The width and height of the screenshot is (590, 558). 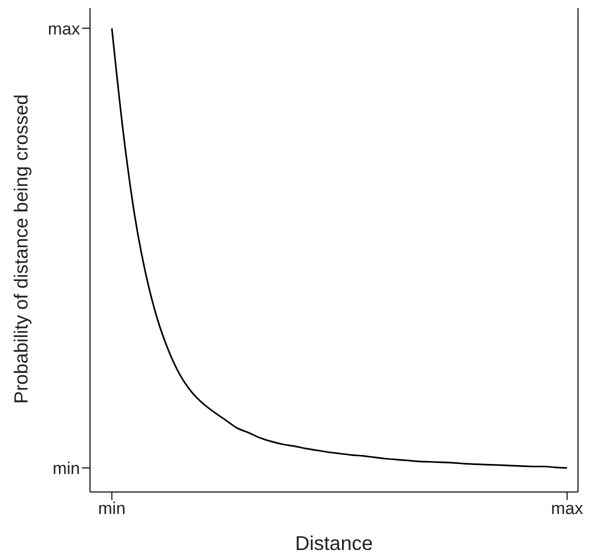 I want to click on x-axis-title: Distance, so click(x=334, y=544).